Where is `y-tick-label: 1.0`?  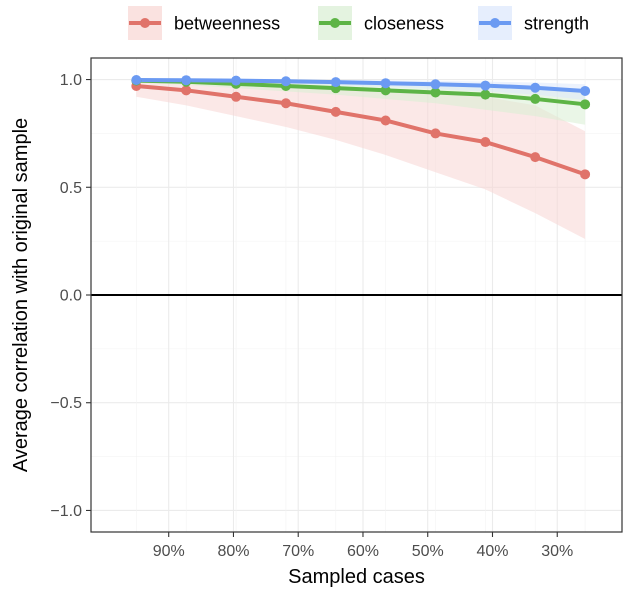
y-tick-label: 1.0 is located at coordinates (71, 80).